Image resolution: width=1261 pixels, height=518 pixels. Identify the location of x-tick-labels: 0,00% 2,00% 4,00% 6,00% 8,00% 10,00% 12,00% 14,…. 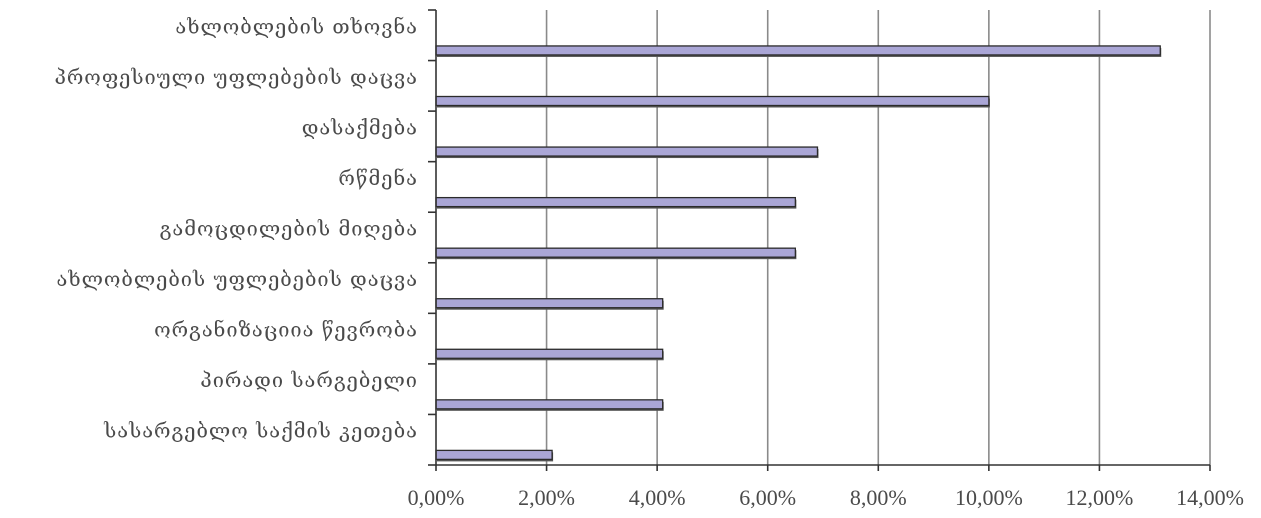
(826, 497).